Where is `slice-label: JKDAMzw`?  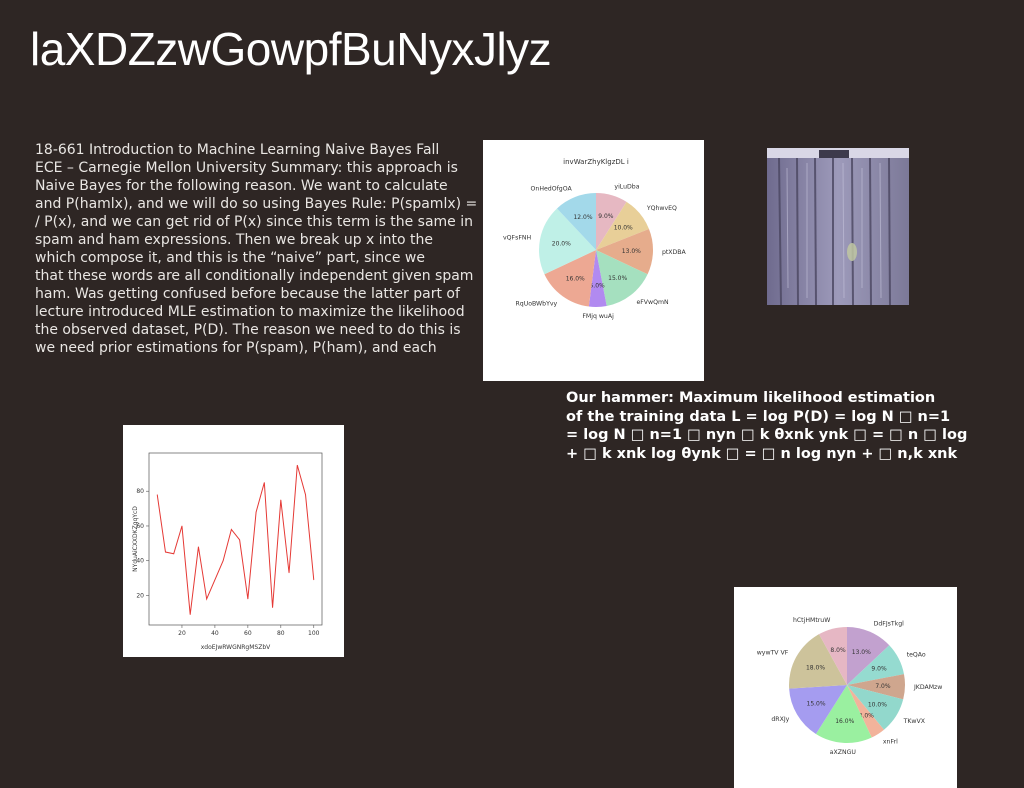 slice-label: JKDAMzw is located at coordinates (927, 687).